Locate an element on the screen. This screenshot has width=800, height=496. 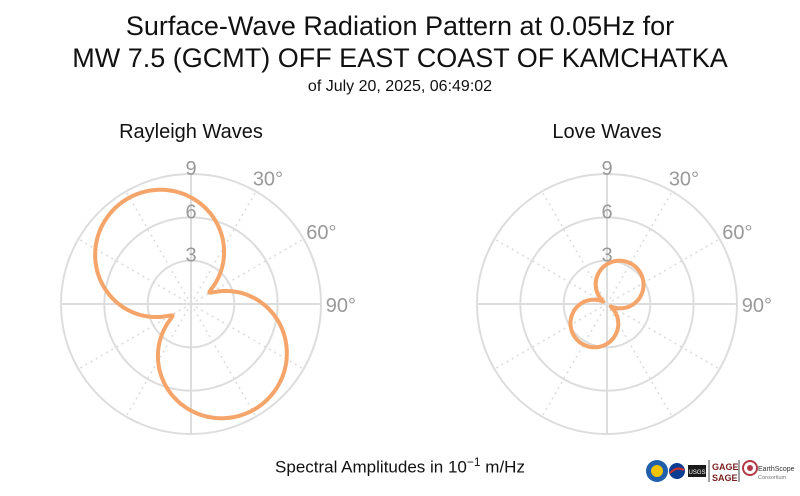
sponsor-logos: USGS GAGE SAGE EarthScope Consortium is located at coordinates (720, 471).